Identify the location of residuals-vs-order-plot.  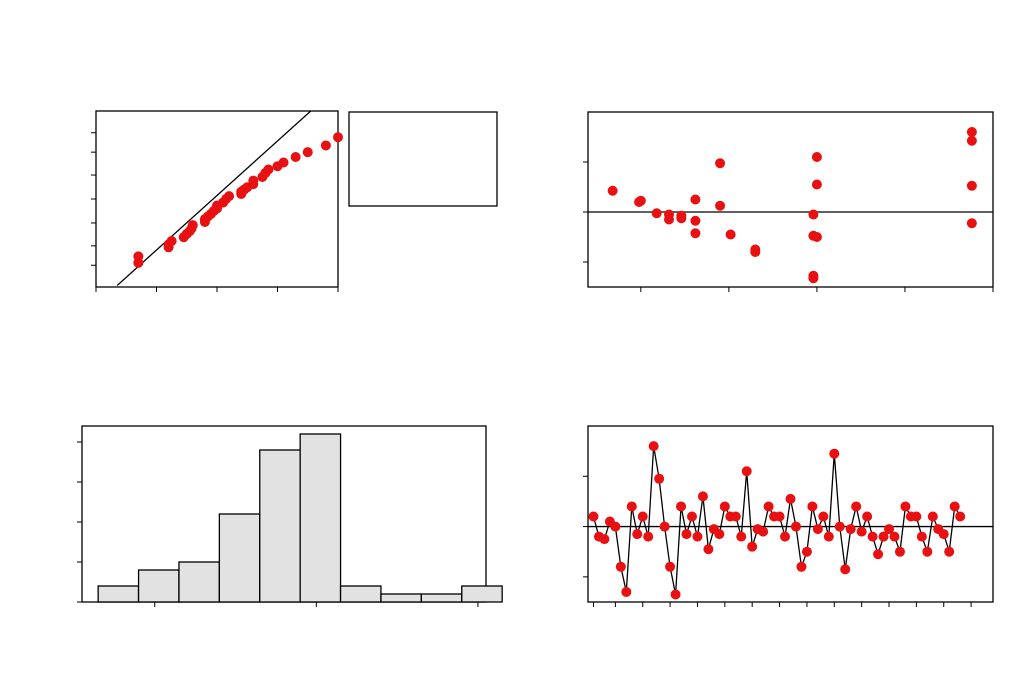
(788, 516).